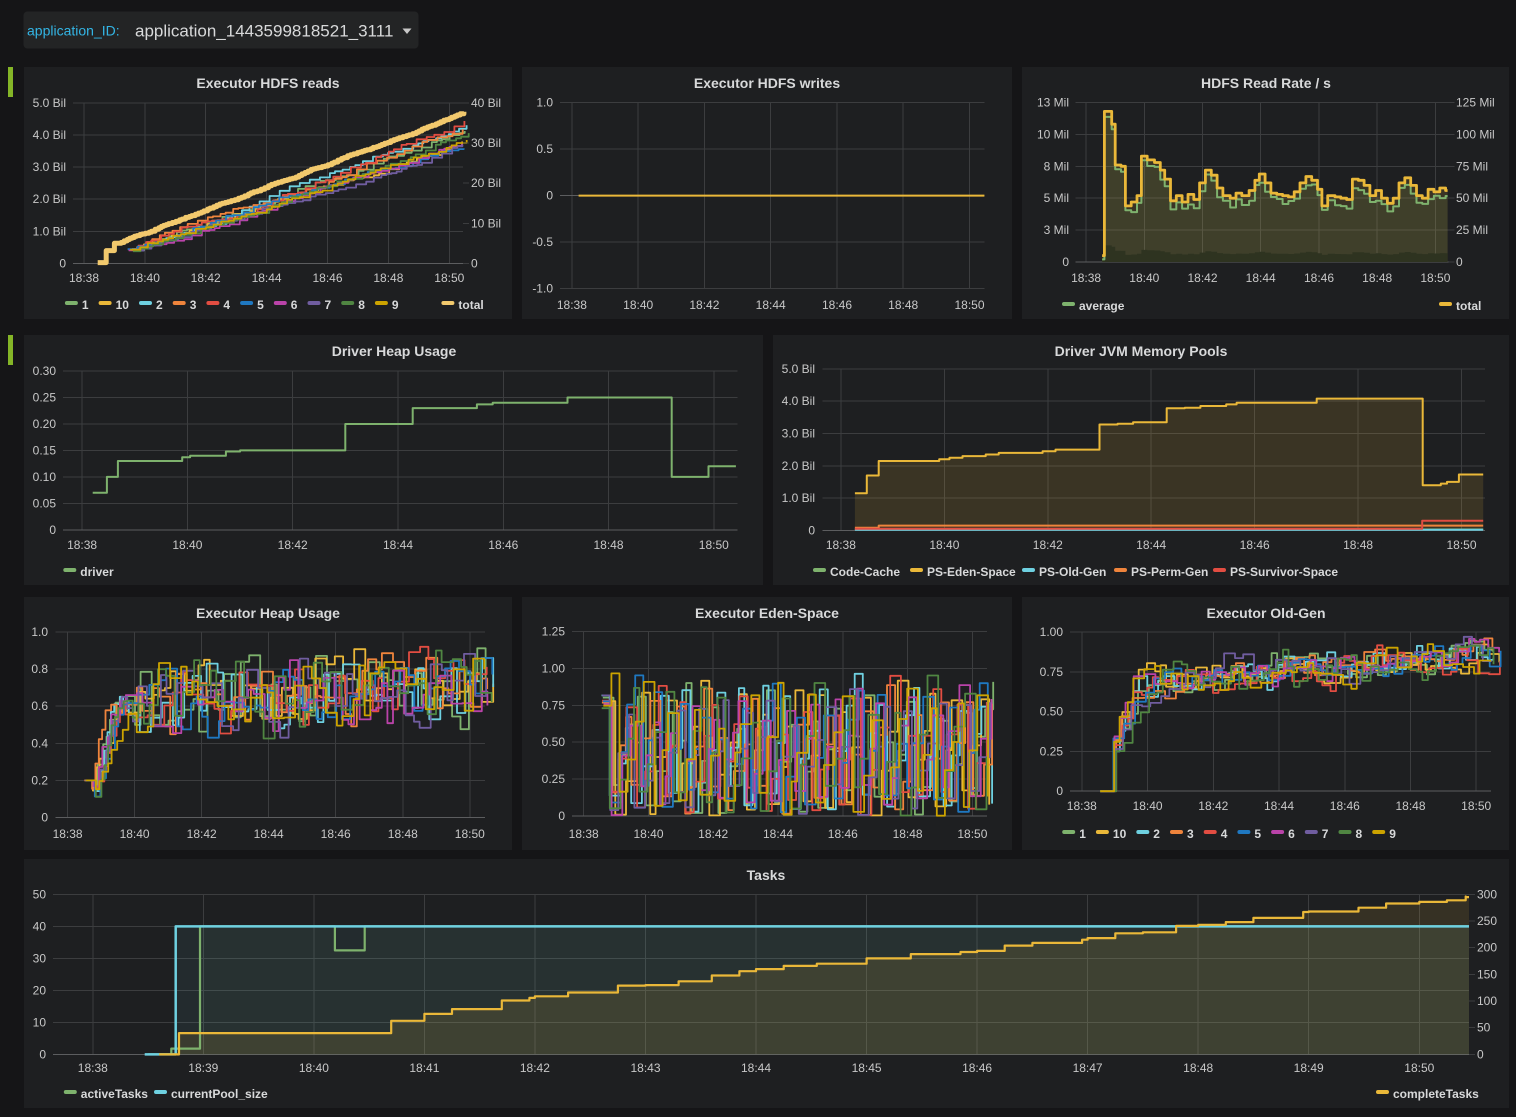 The height and width of the screenshot is (1117, 1516). What do you see at coordinates (39, 632) in the screenshot?
I see `svg-text: 1.0` at bounding box center [39, 632].